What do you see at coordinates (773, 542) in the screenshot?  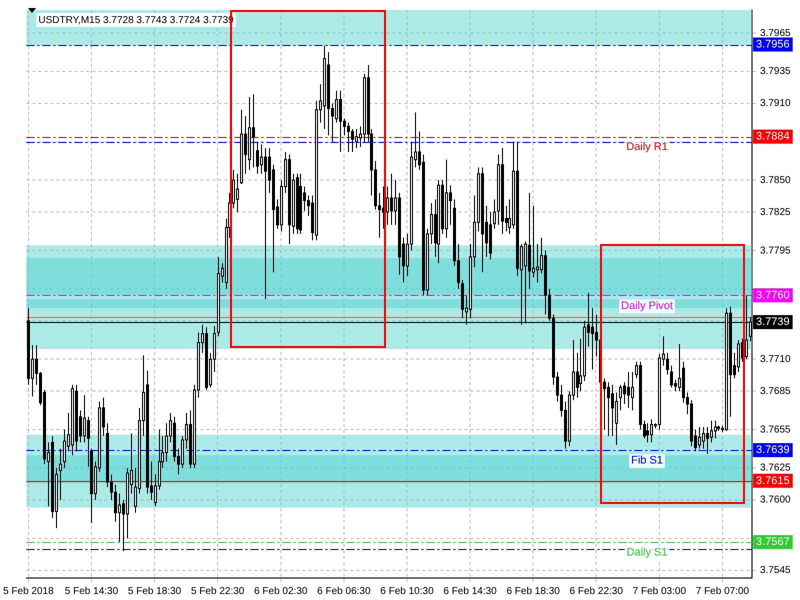 I see `ref-line-label: 3.7567` at bounding box center [773, 542].